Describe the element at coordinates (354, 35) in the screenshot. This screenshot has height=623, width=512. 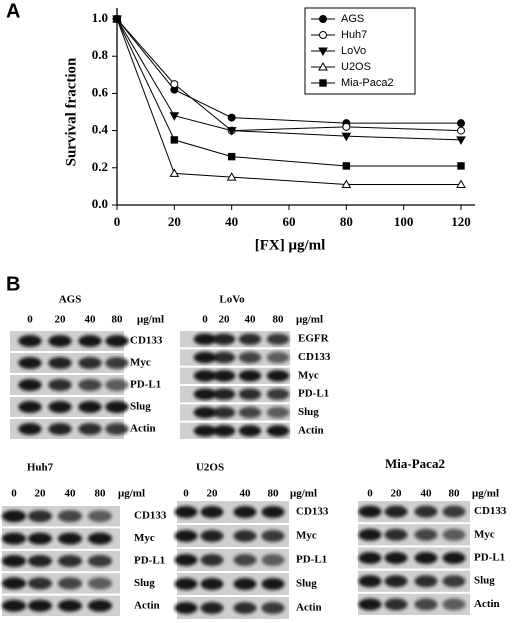
I see `legend-label: Huh7` at that location.